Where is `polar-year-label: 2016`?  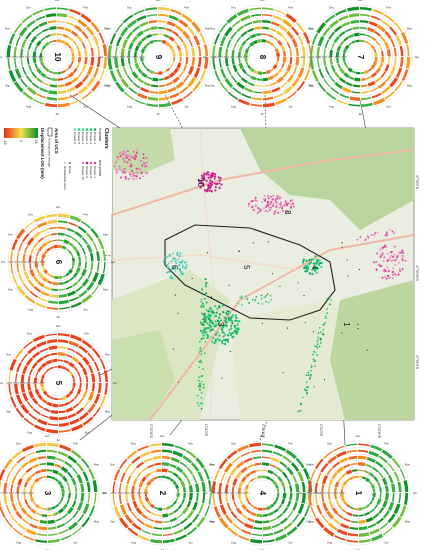
polar-year-label: 2016 is located at coordinates (36, 262).